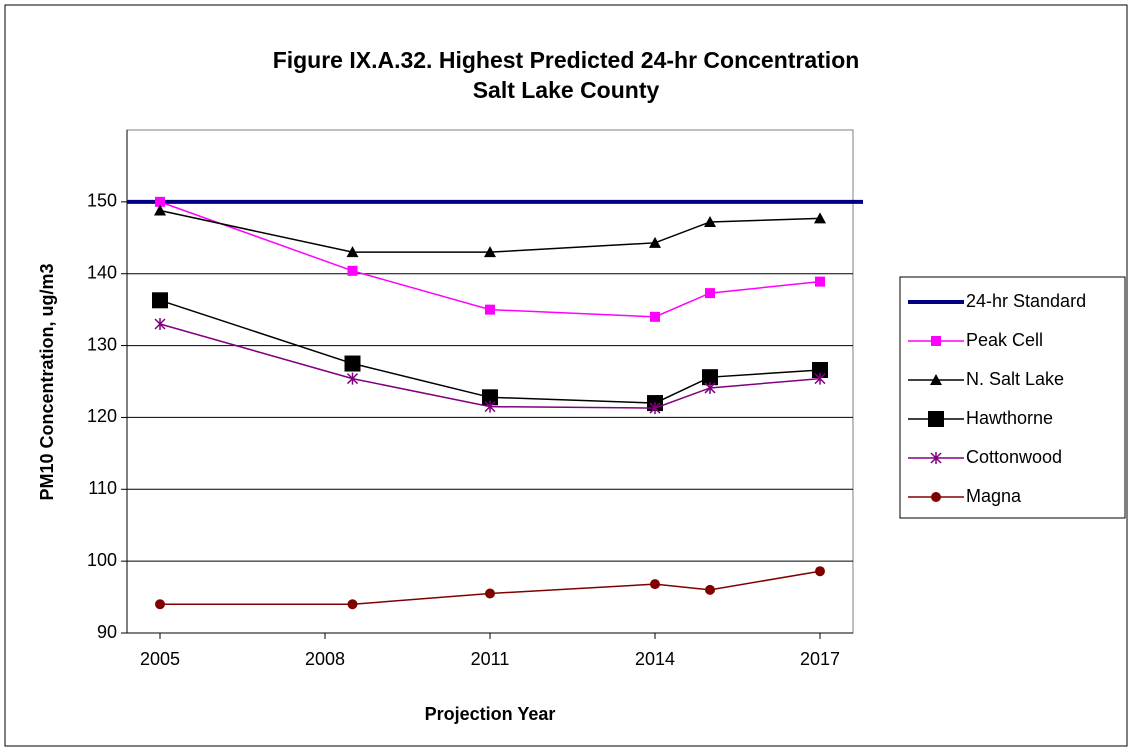 The width and height of the screenshot is (1133, 752). I want to click on x-tick-label: 2011, so click(490, 659).